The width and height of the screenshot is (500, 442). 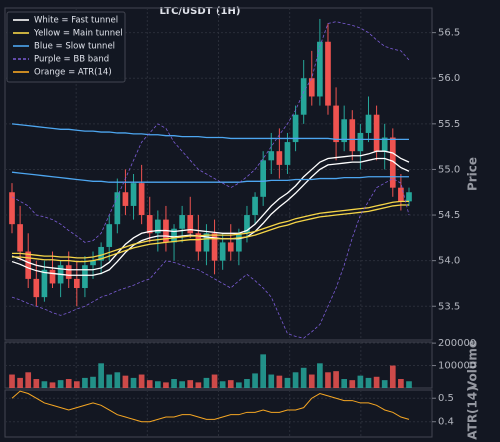 I want to click on y-axis-label: Price, so click(x=473, y=174).